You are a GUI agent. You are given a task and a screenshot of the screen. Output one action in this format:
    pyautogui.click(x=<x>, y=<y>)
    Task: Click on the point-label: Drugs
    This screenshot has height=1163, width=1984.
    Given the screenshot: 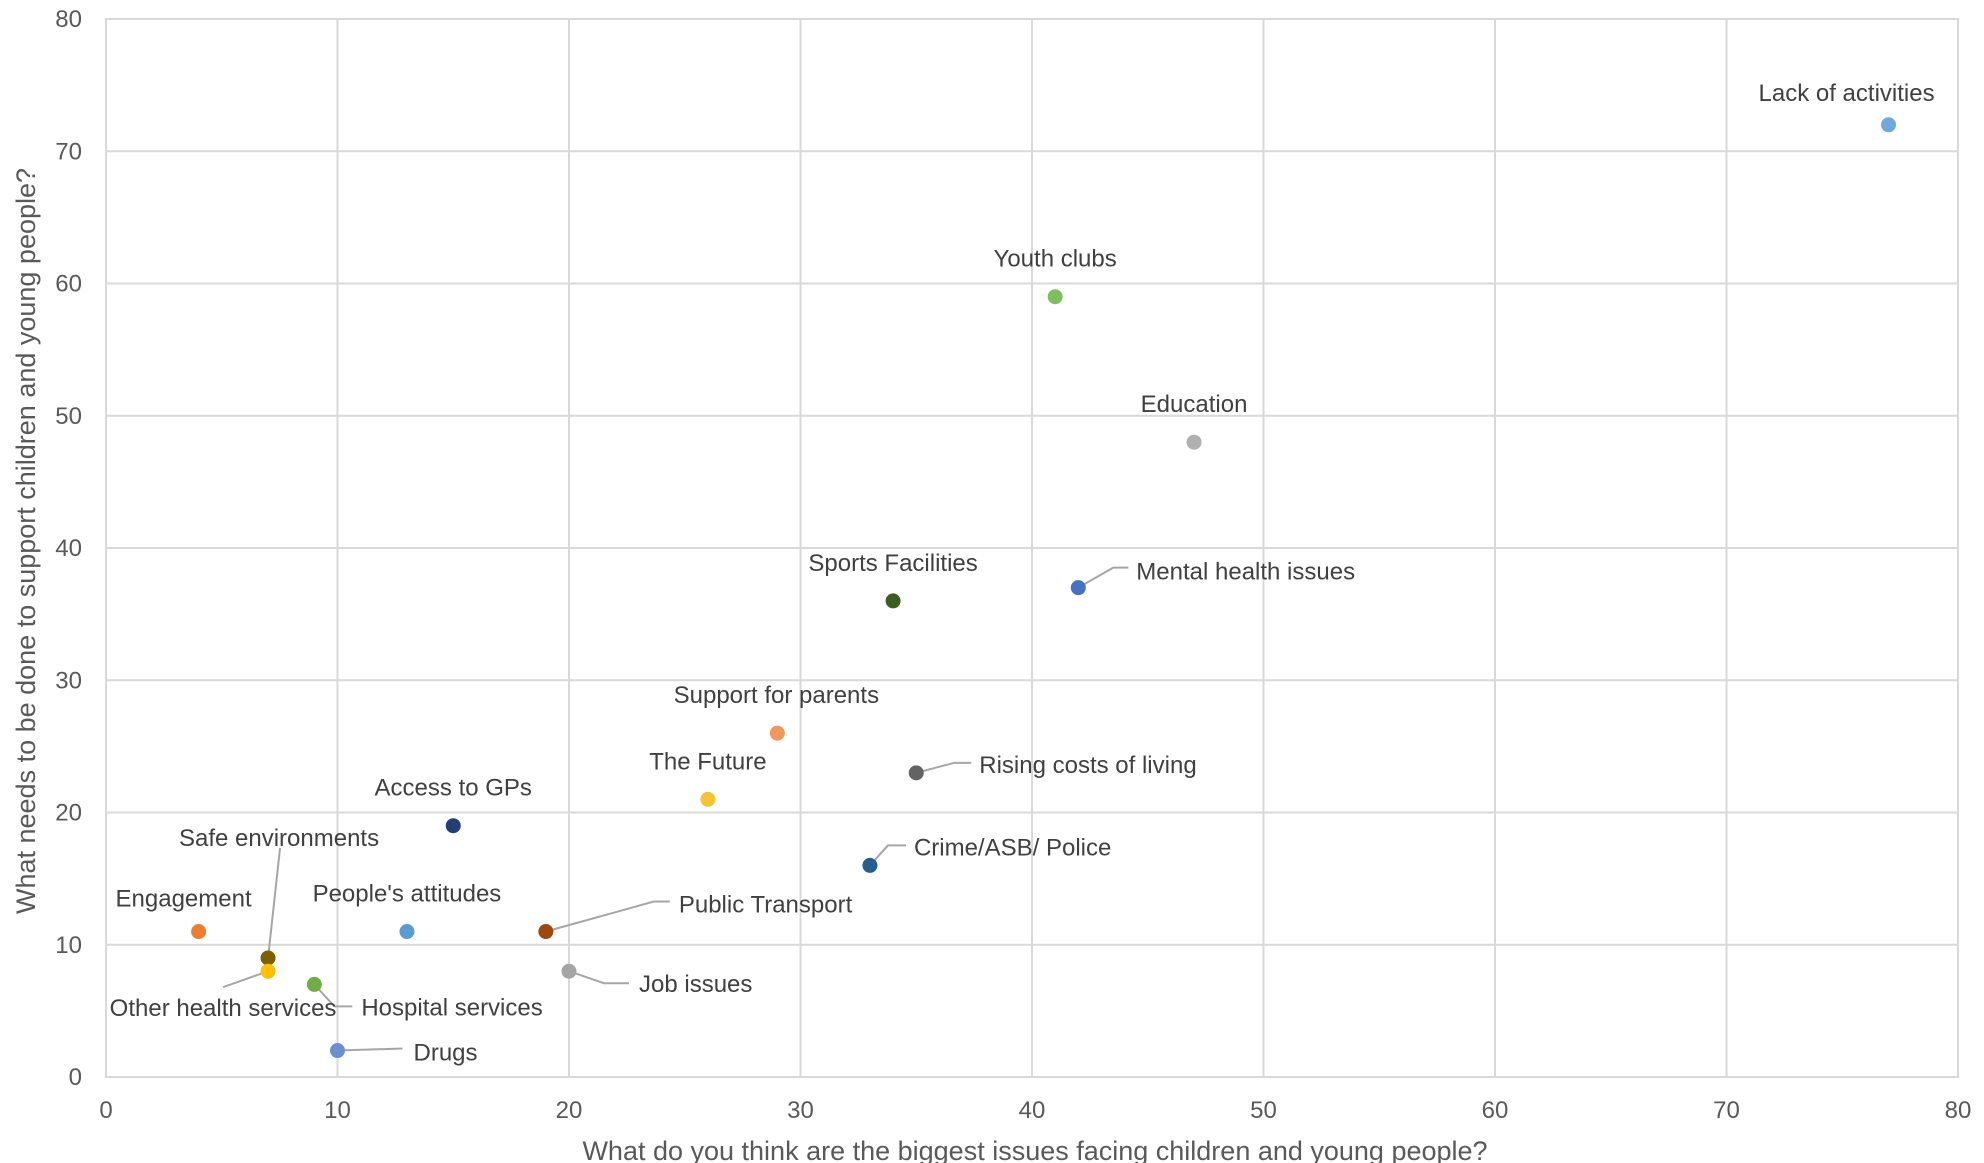 What is the action you would take?
    pyautogui.click(x=446, y=1053)
    